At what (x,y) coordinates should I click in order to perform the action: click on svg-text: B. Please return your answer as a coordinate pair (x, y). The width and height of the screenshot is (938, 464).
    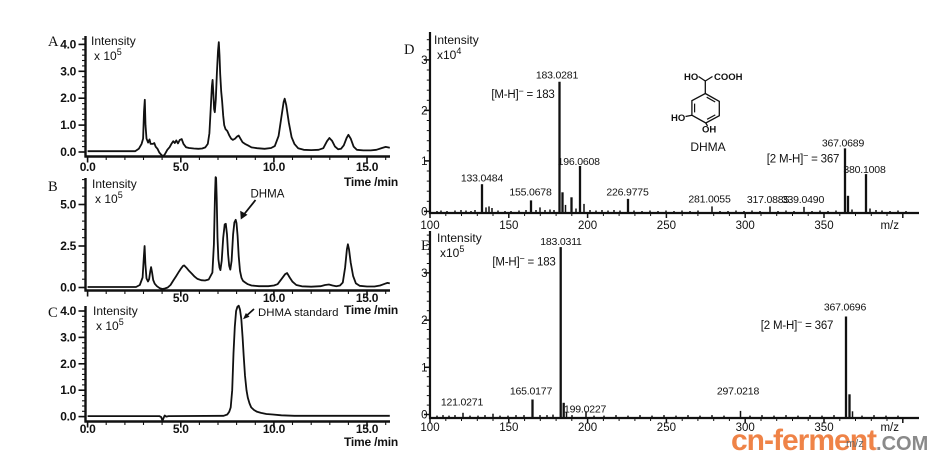
    Looking at the image, I should click on (53, 187).